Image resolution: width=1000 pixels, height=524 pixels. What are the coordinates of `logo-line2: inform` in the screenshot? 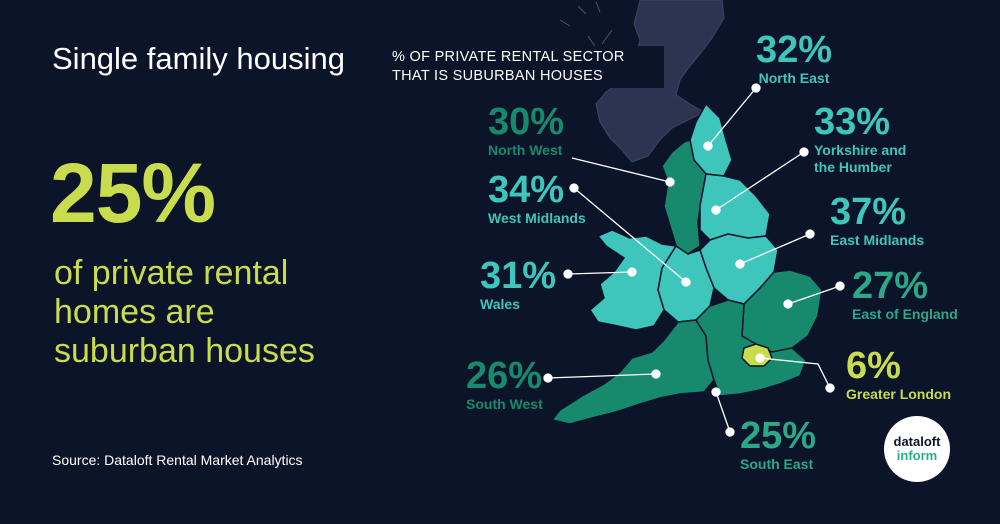 It's located at (917, 455).